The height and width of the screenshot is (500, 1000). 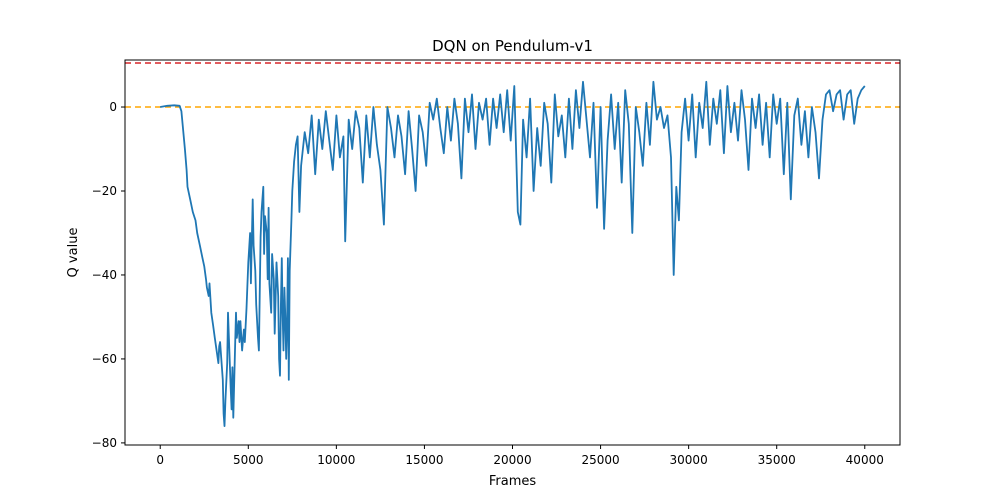 What do you see at coordinates (104, 191) in the screenshot?
I see `y-tick-label: −20` at bounding box center [104, 191].